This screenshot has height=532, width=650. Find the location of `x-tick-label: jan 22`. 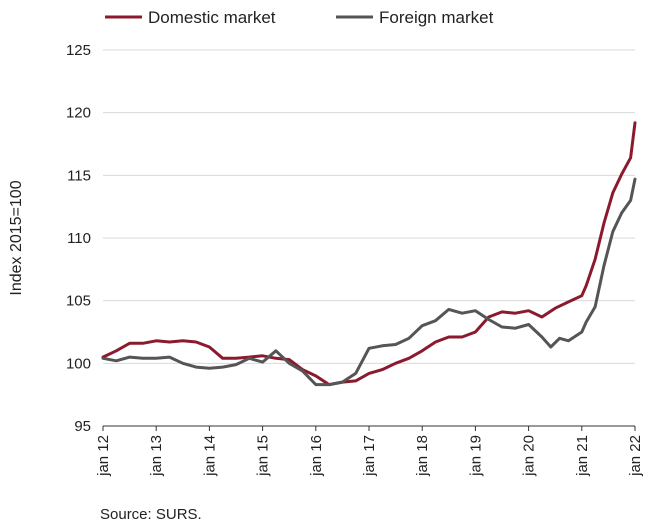

x-tick-label: jan 22 is located at coordinates (635, 456).